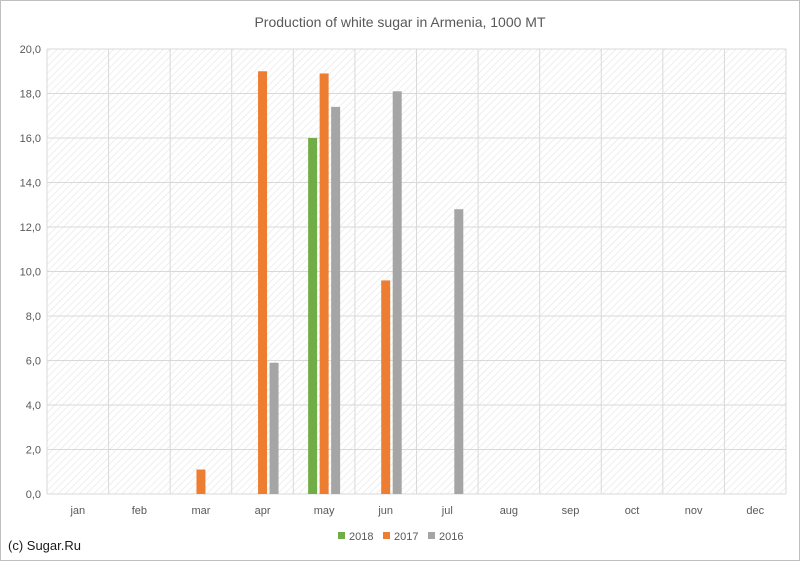 This screenshot has height=561, width=800. Describe the element at coordinates (44, 545) in the screenshot. I see `credit-text: (c) Sugar.Ru` at that location.